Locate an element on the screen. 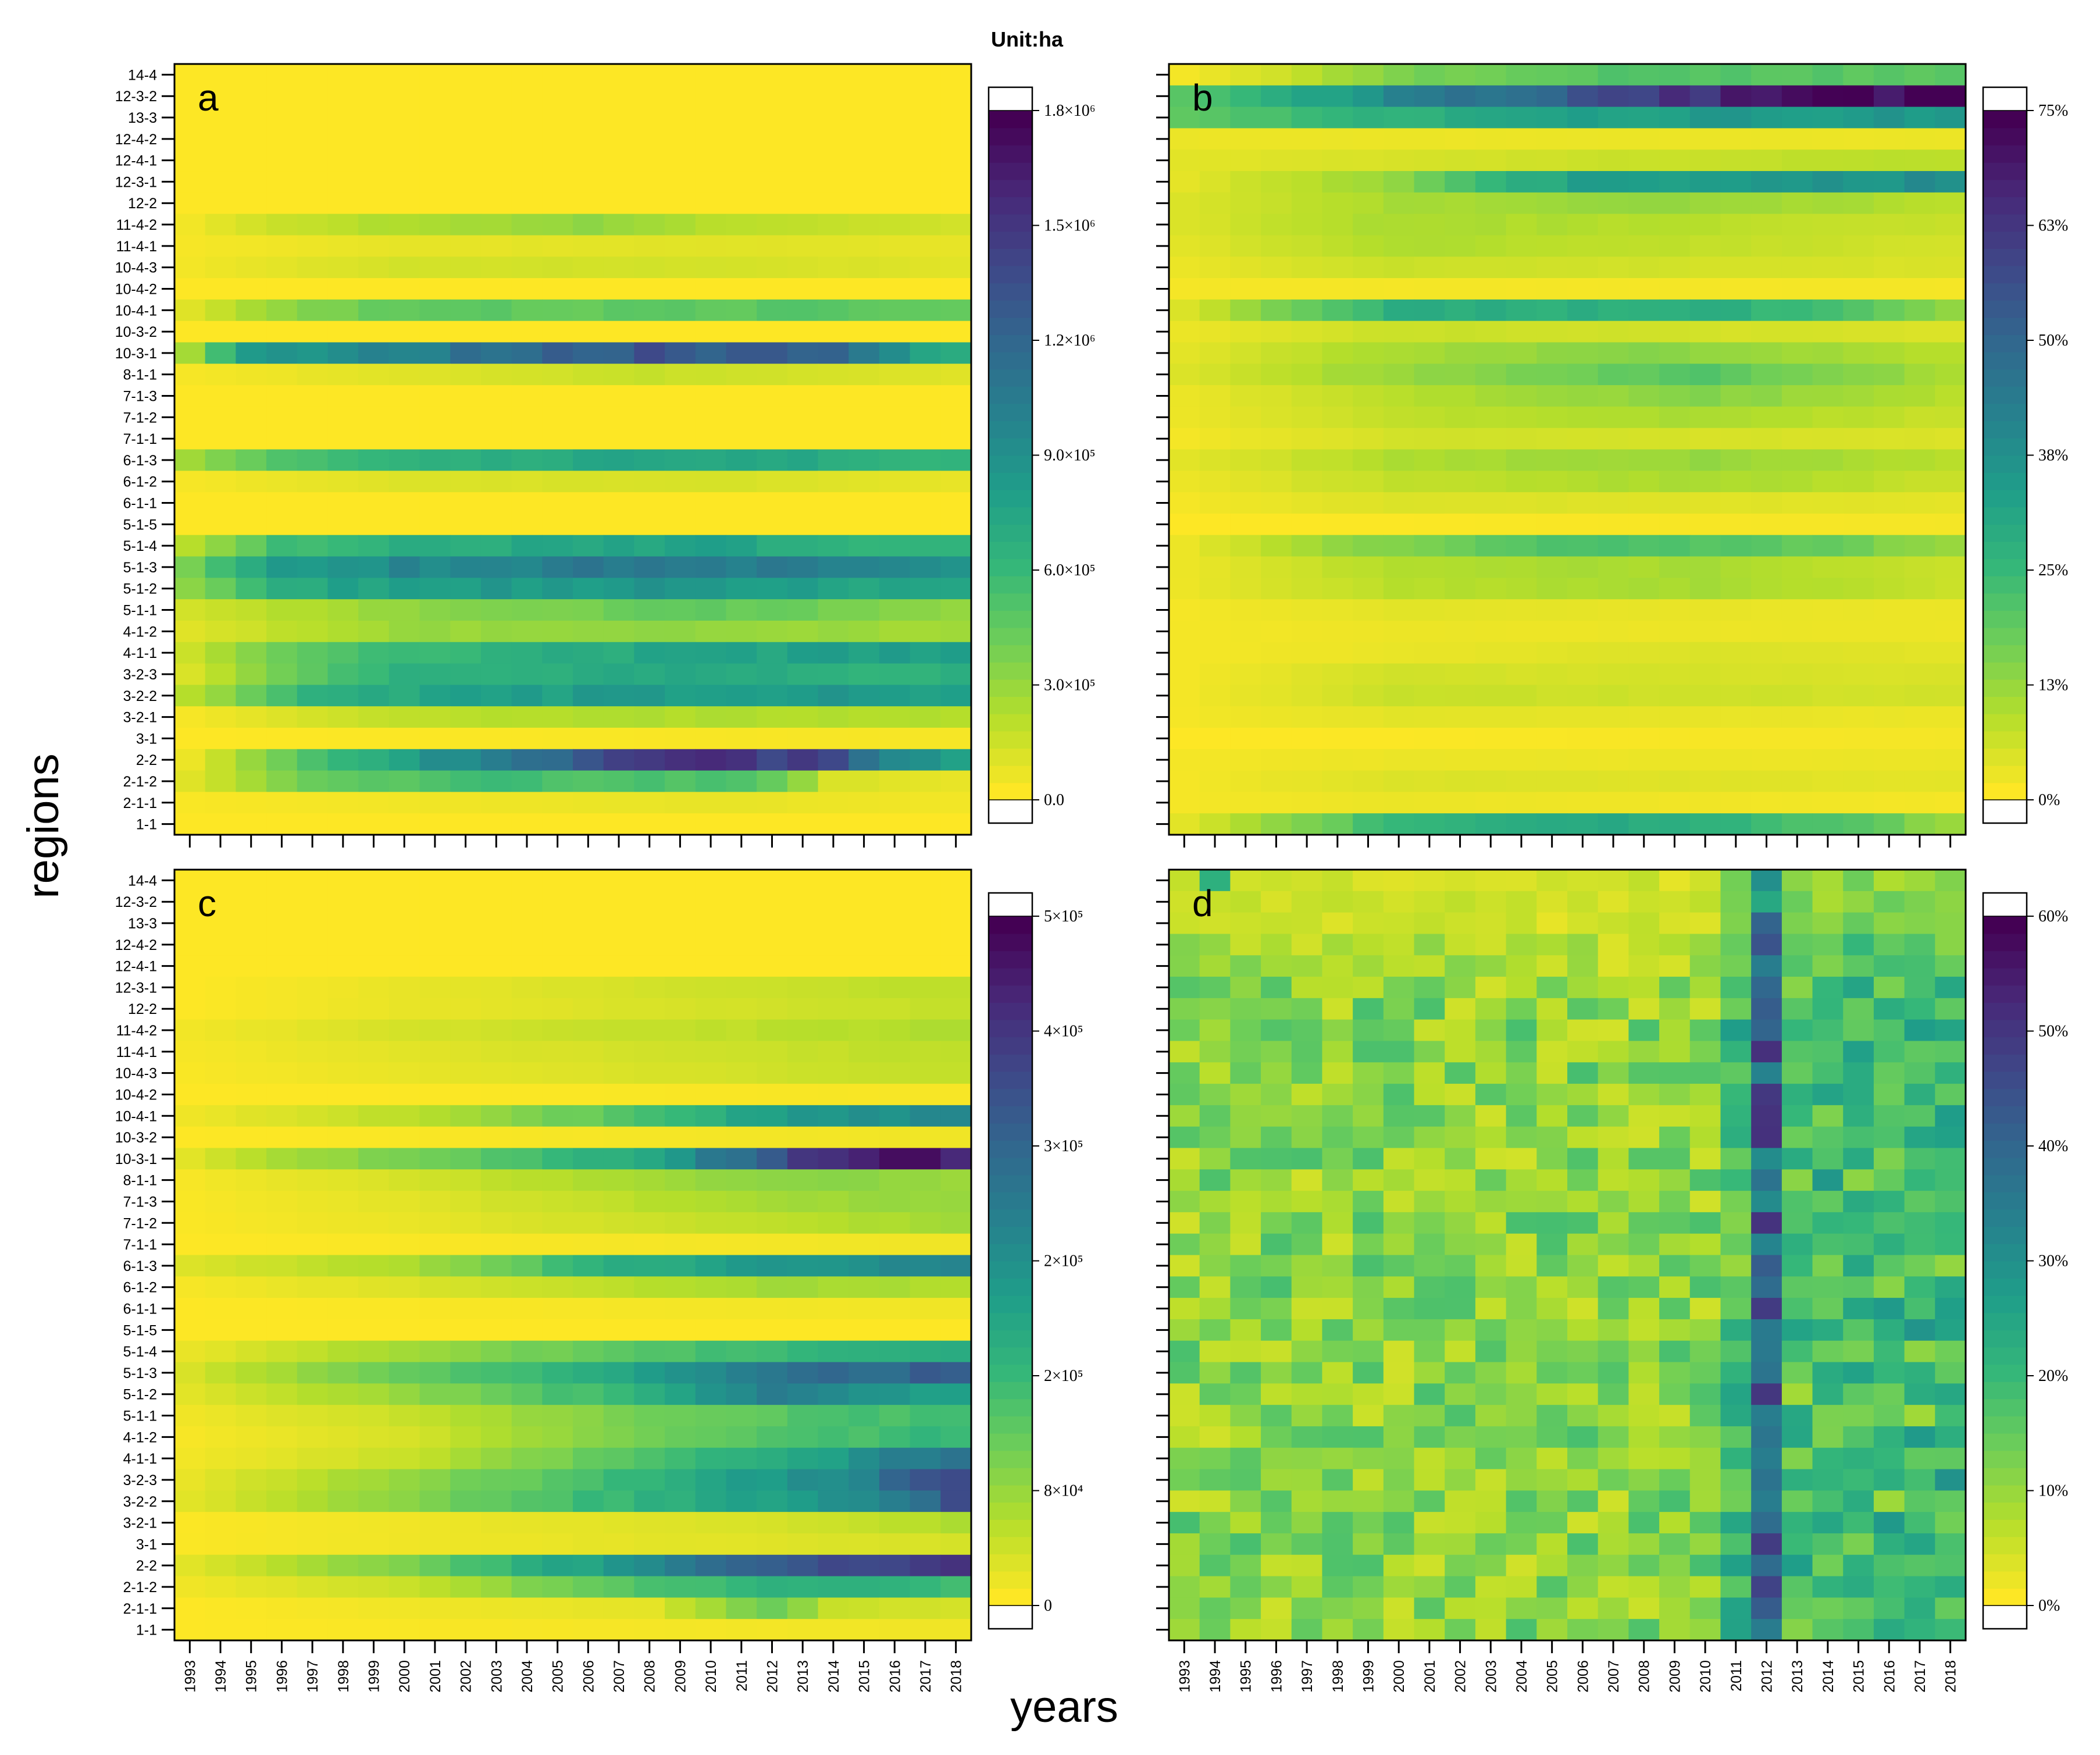 Image resolution: width=2100 pixels, height=1755 pixels. y-tick-label: 2-2 is located at coordinates (146, 1566).